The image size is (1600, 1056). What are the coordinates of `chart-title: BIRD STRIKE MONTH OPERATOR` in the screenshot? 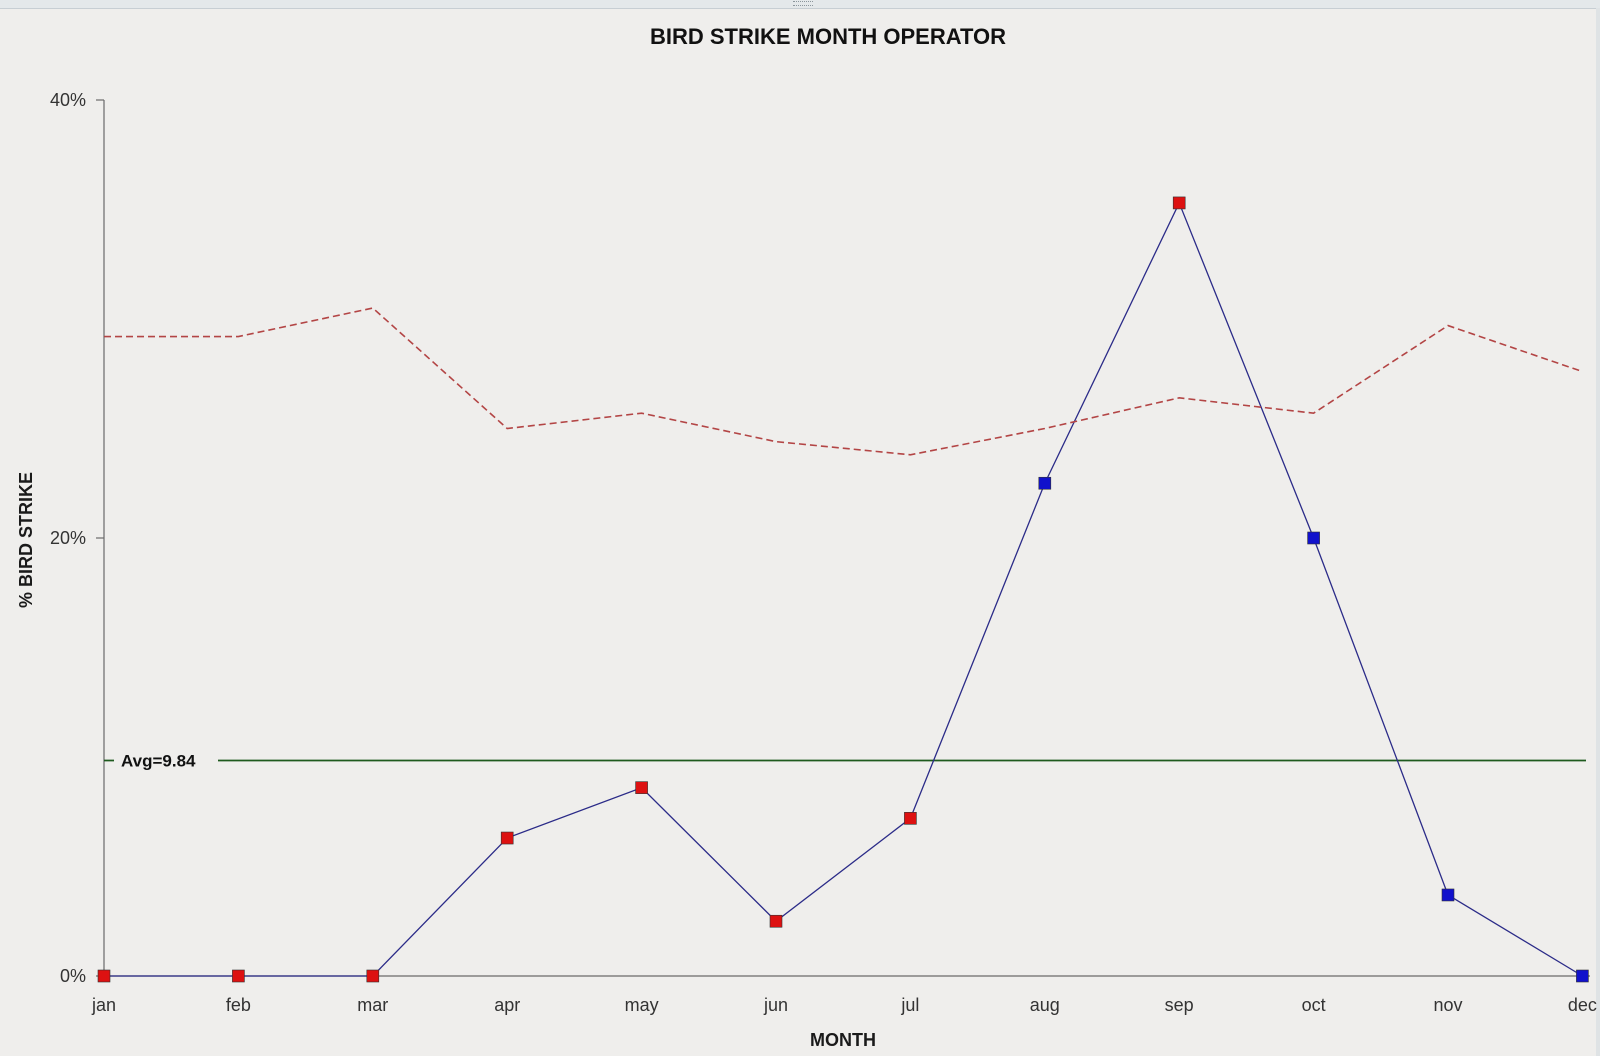 It's located at (828, 36).